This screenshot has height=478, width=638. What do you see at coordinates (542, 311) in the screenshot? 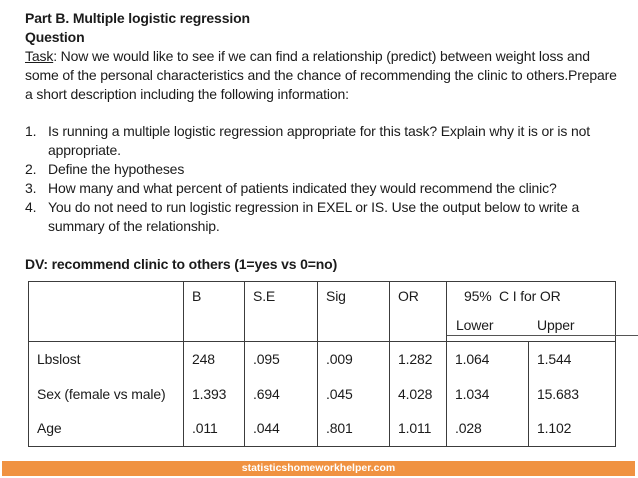
I see `column-header-ci: 95% C I for OR Lower Upper` at bounding box center [542, 311].